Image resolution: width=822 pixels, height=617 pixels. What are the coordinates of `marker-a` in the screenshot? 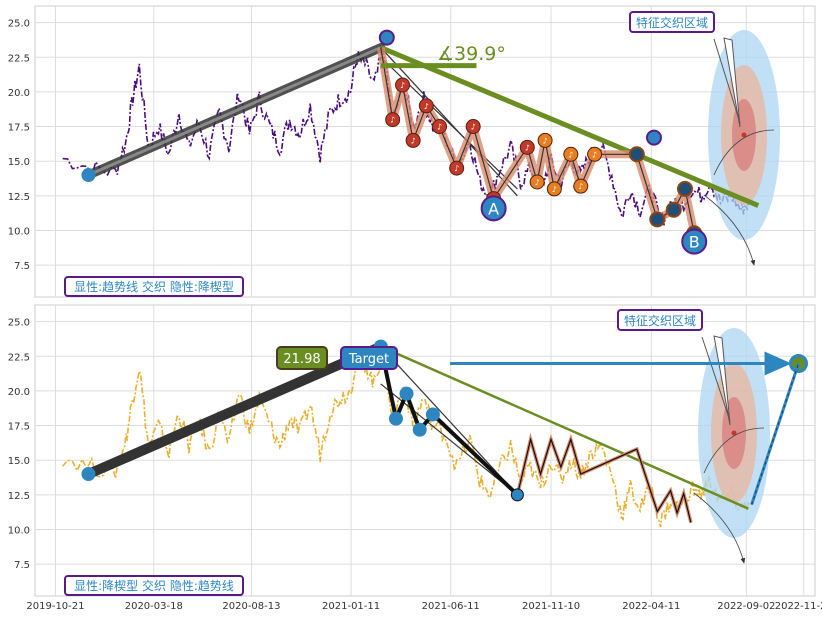 It's located at (493, 208).